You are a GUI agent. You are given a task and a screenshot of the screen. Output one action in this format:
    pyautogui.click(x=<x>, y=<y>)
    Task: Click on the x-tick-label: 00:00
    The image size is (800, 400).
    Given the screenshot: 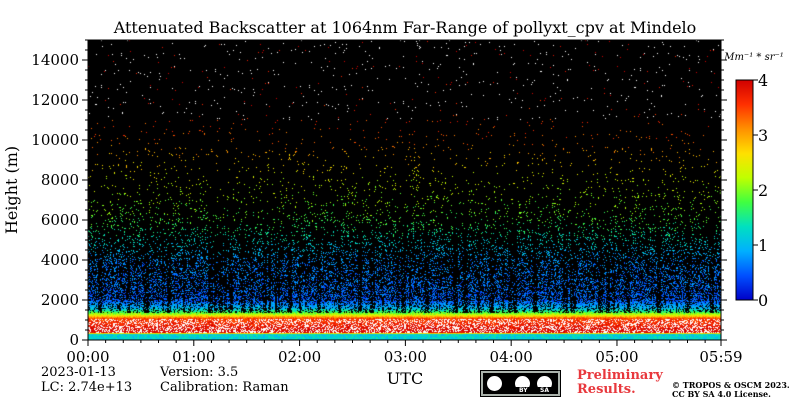 What is the action you would take?
    pyautogui.click(x=87, y=357)
    